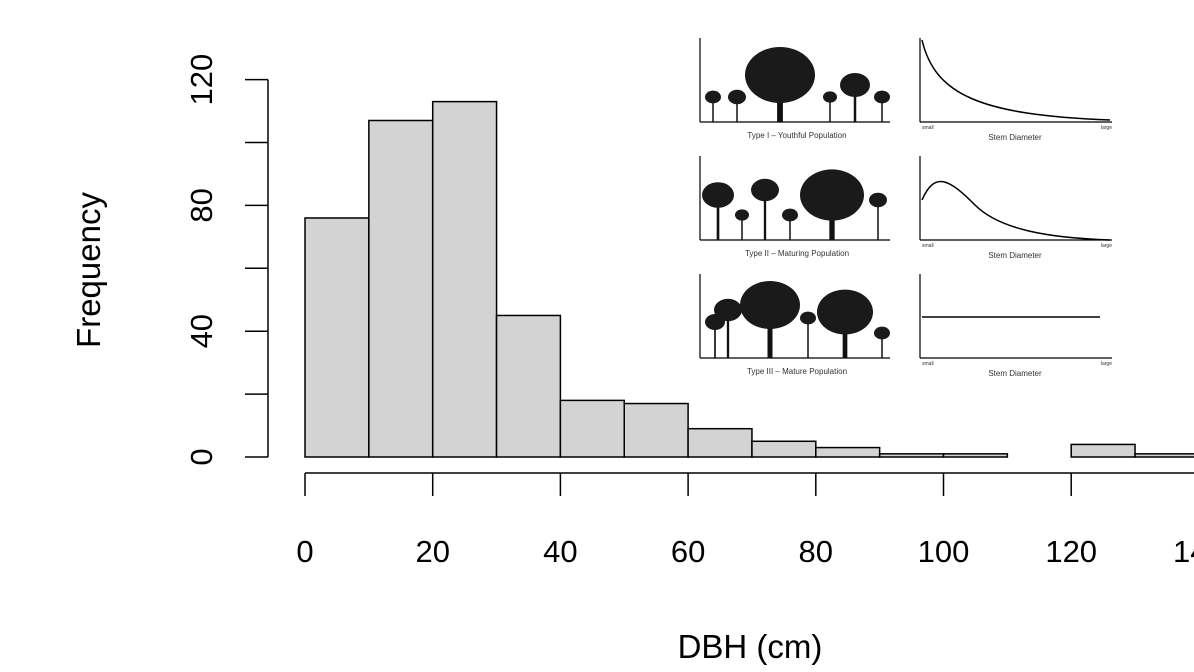 The width and height of the screenshot is (1194, 672). I want to click on x-tick-label: 80, so click(816, 551).